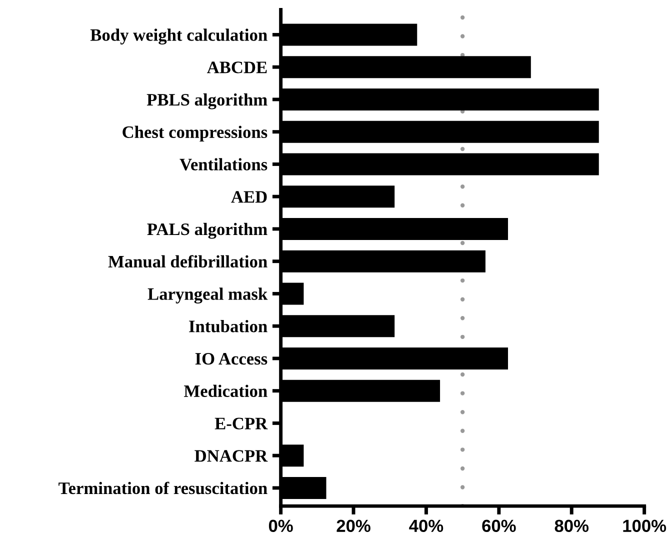  What do you see at coordinates (249, 197) in the screenshot?
I see `y-tick-label: AED` at bounding box center [249, 197].